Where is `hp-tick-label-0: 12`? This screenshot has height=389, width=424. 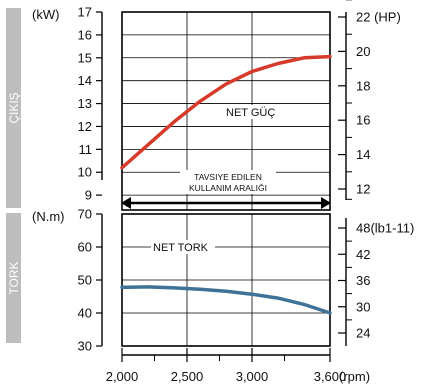 hp-tick-label-0: 12 is located at coordinates (363, 189).